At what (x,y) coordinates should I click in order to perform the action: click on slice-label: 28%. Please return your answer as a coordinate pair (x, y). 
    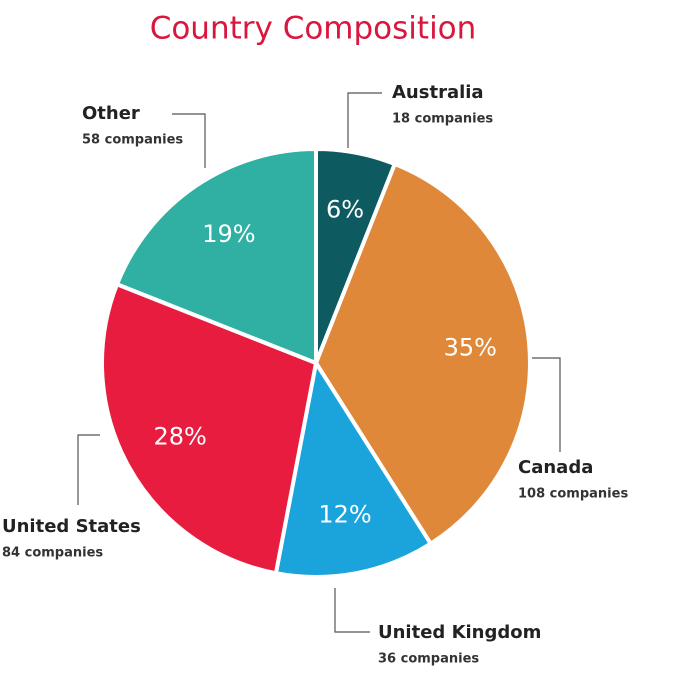
    Looking at the image, I should click on (180, 437).